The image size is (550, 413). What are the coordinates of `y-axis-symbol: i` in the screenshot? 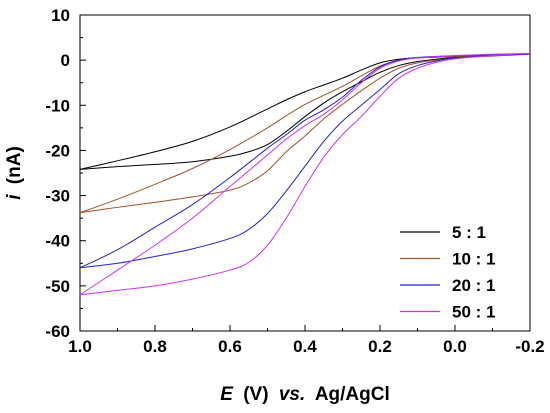 It's located at (14, 197).